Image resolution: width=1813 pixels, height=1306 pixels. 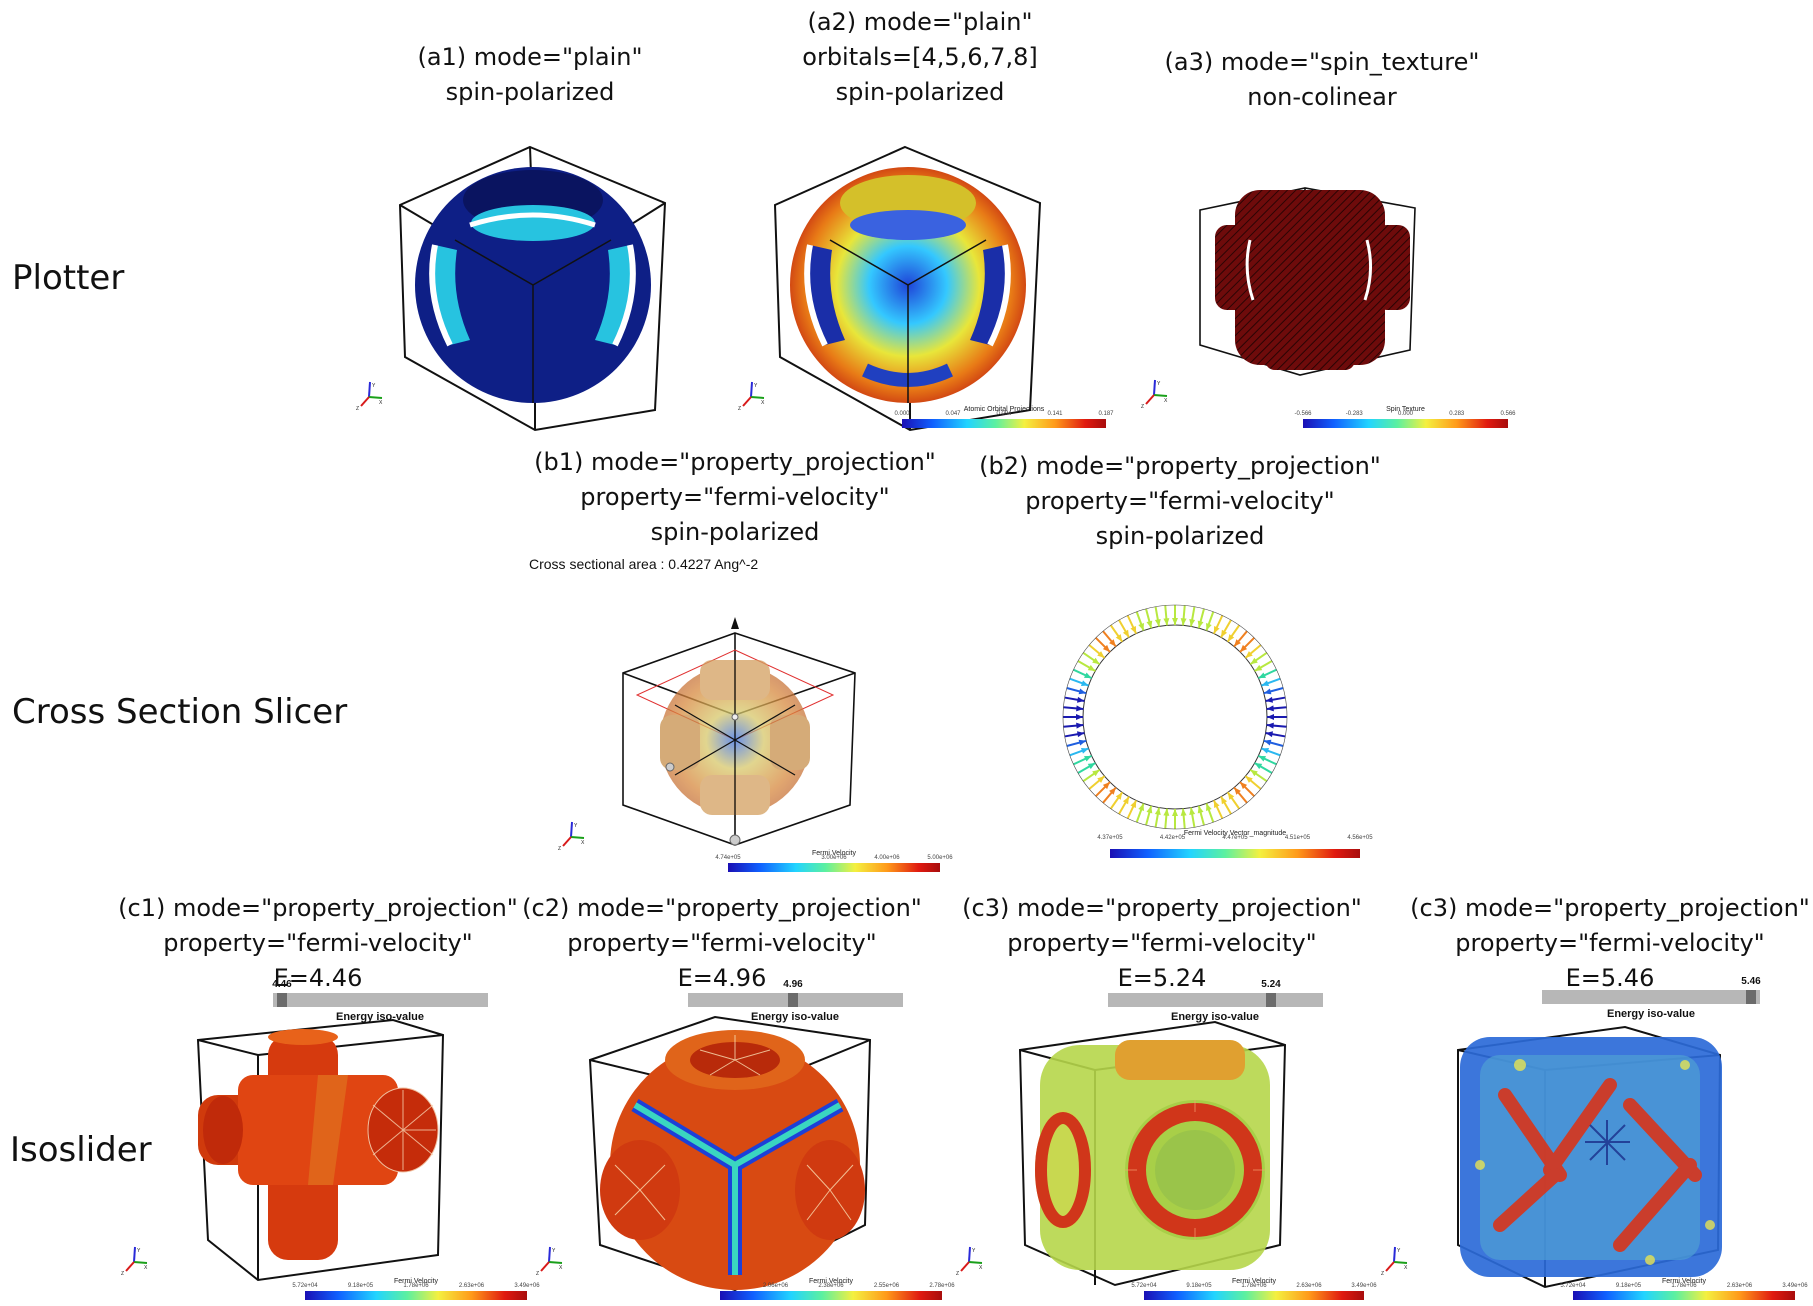 What do you see at coordinates (1162, 908) in the screenshot?
I see `caption-c3-line1: (c3) mode="property_projection"` at bounding box center [1162, 908].